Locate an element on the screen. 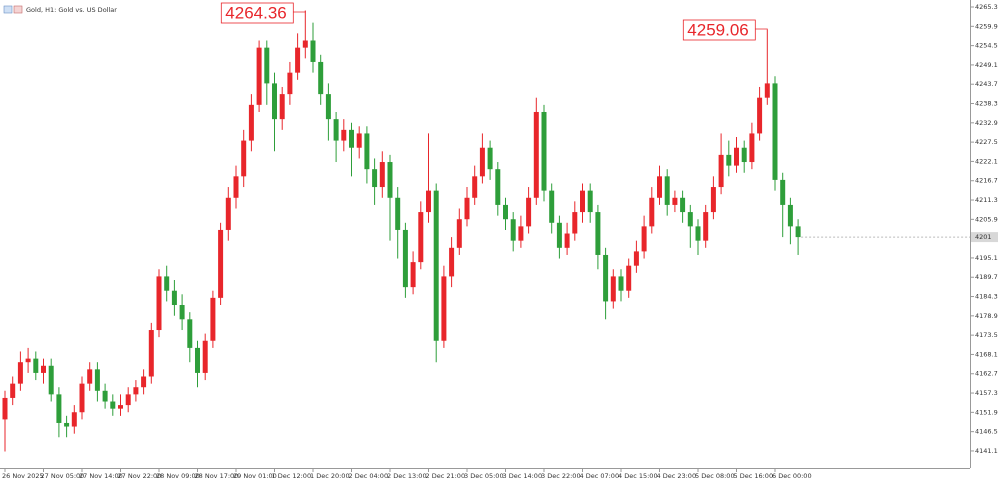  y-tick-label: 4151.97 is located at coordinates (986, 412).